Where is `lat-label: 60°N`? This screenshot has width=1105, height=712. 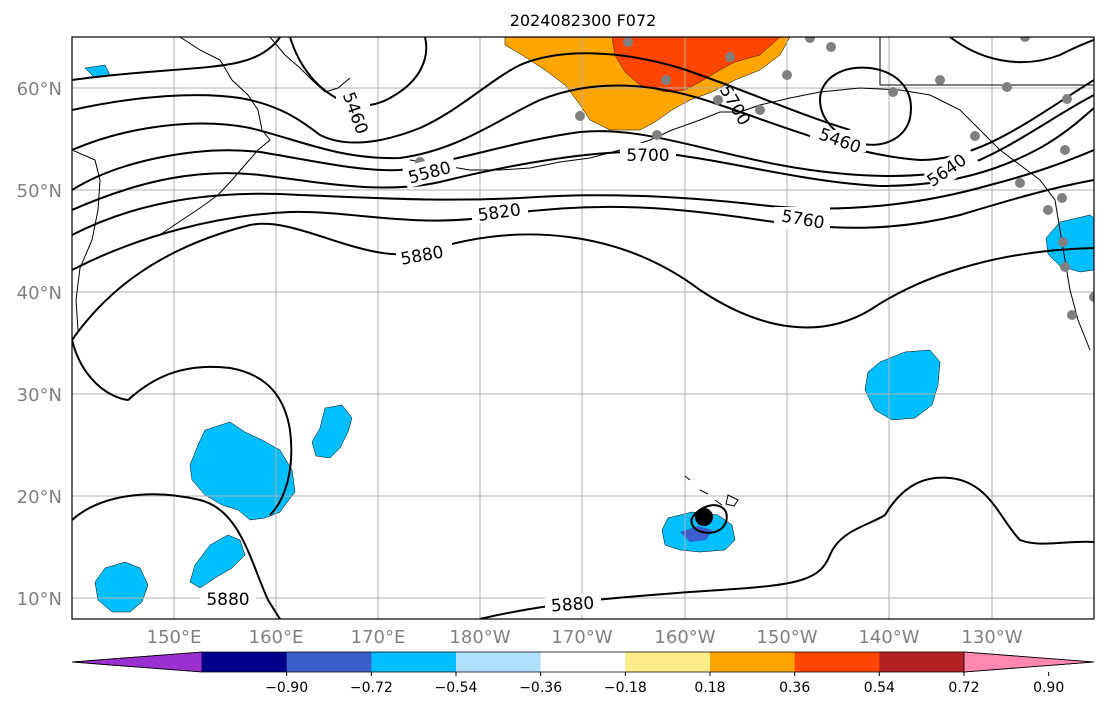 lat-label: 60°N is located at coordinates (39, 89).